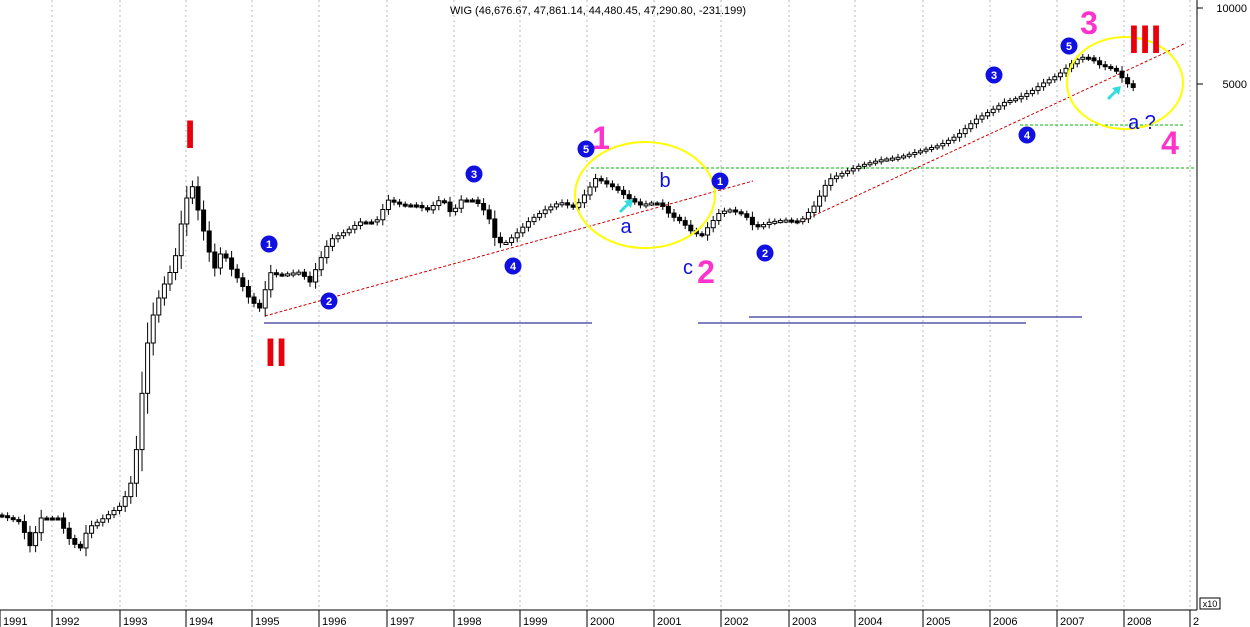 Image resolution: width=1250 pixels, height=627 pixels. What do you see at coordinates (1072, 621) in the screenshot?
I see `x-tick-label: 2007` at bounding box center [1072, 621].